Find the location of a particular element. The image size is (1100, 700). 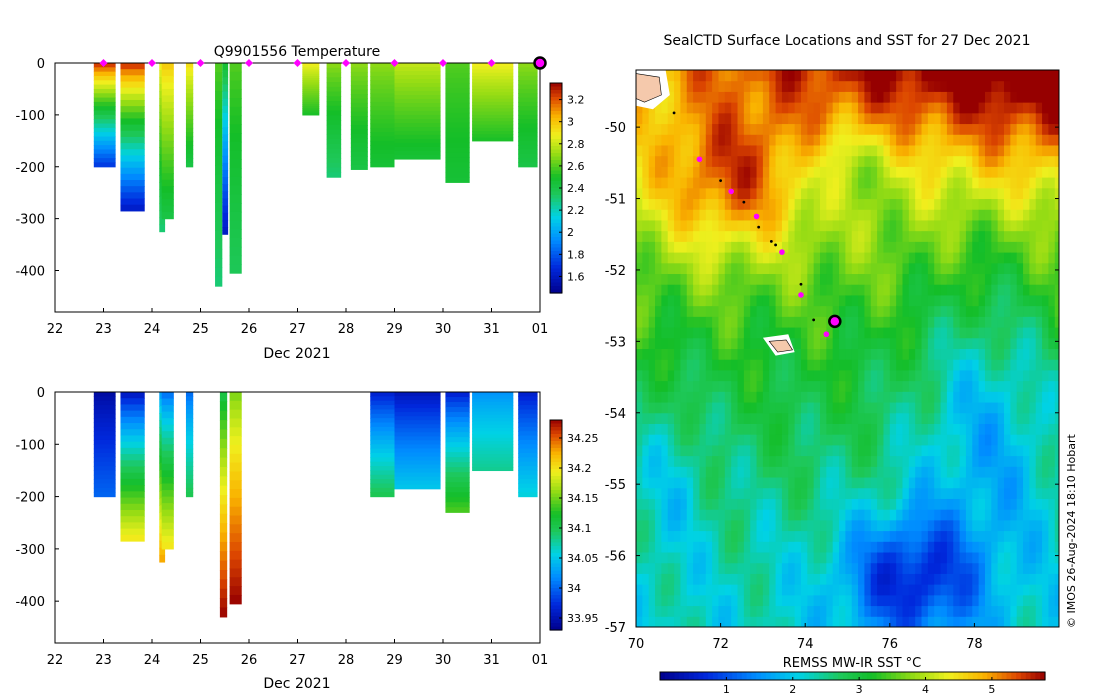

salinity-plot-area is located at coordinates (315, 505).